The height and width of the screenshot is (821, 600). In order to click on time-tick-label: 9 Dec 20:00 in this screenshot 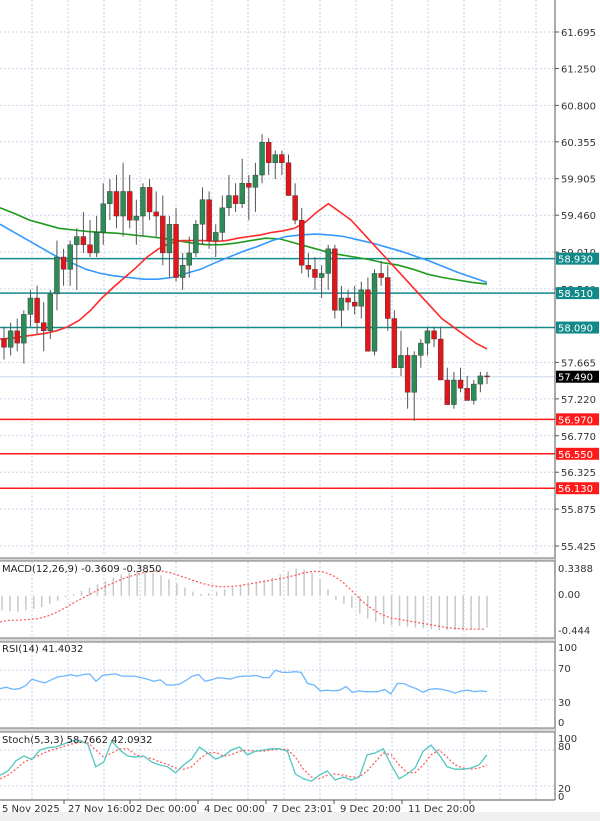, I will do `click(370, 809)`.